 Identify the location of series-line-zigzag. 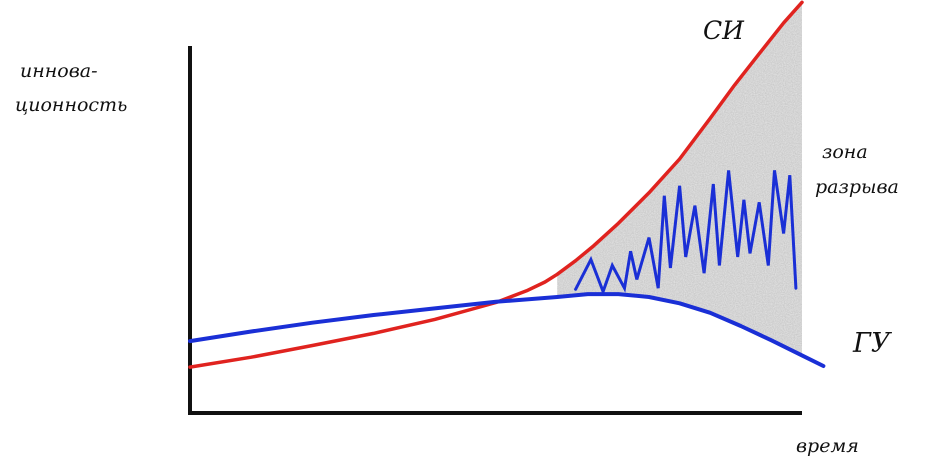
(686, 233).